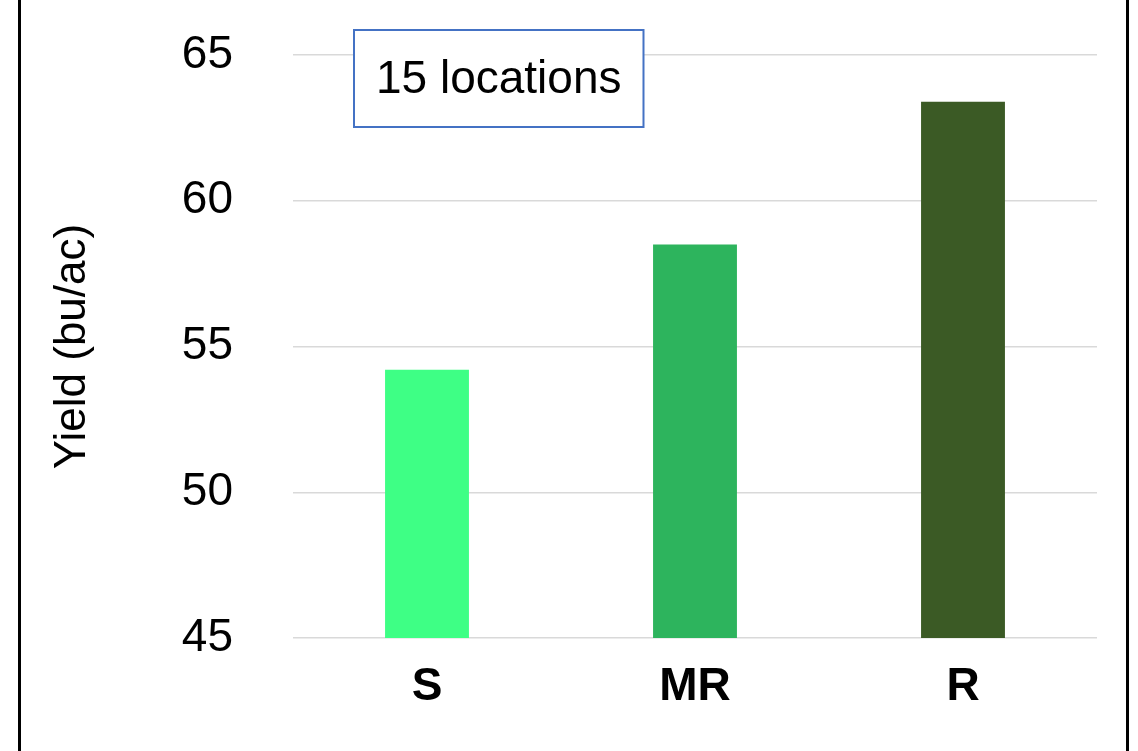 This screenshot has height=751, width=1138. What do you see at coordinates (499, 77) in the screenshot?
I see `annotation: 15 locations` at bounding box center [499, 77].